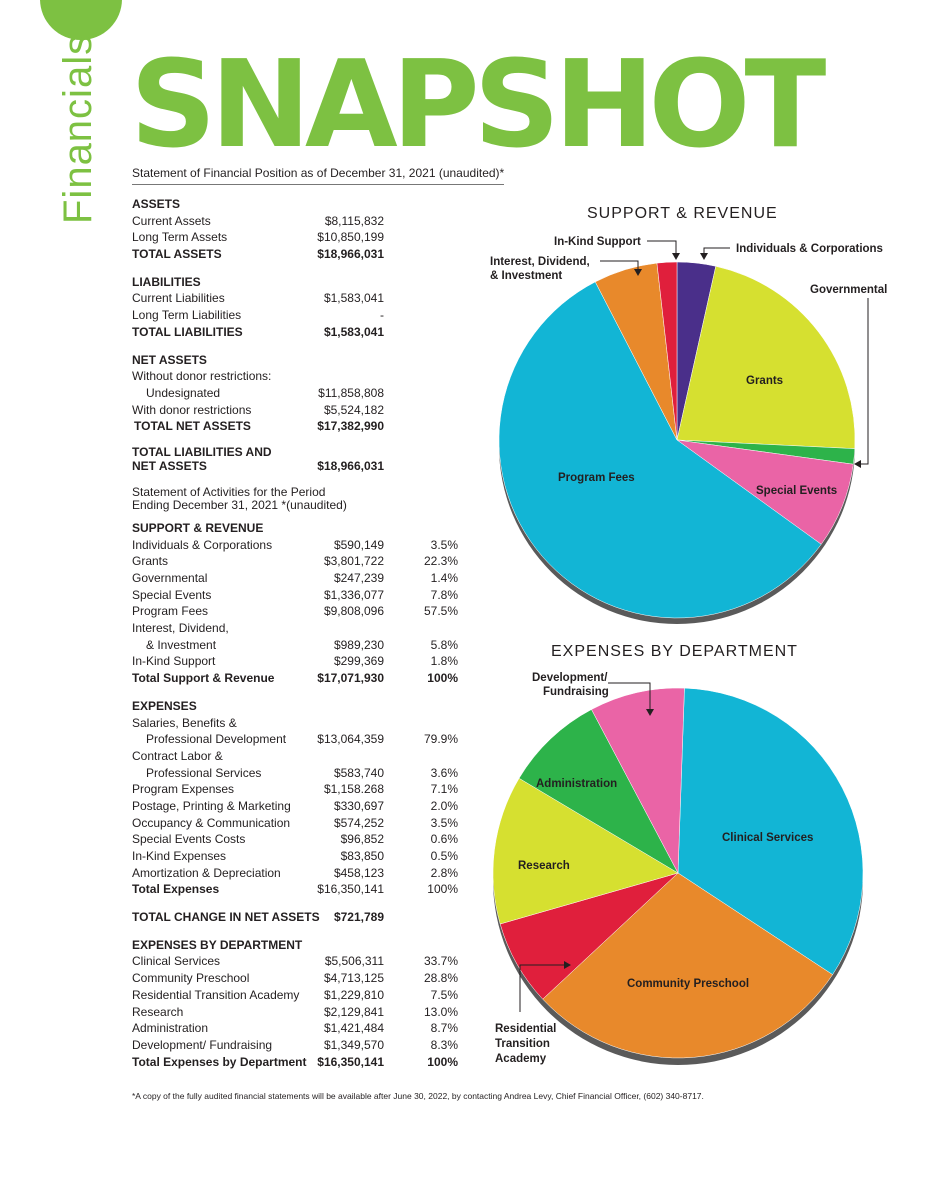 The height and width of the screenshot is (1200, 927). I want to click on label-research: Research, so click(544, 866).